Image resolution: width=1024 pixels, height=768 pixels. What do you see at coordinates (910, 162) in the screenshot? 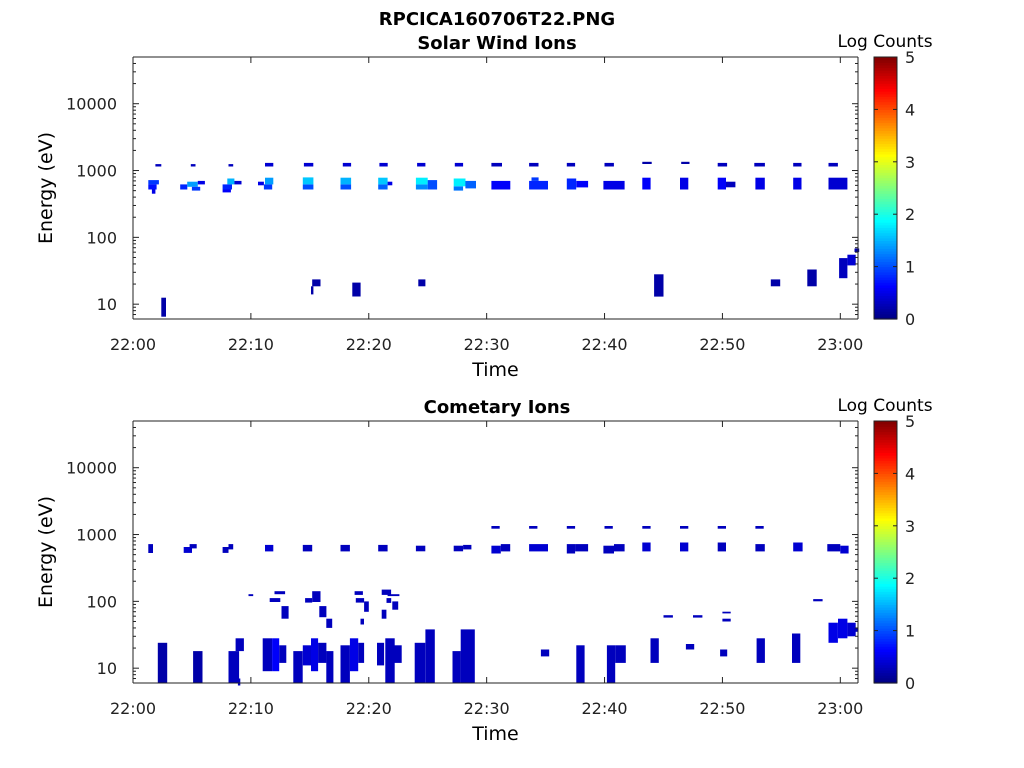
I see `colorbar-tick-label: 3` at bounding box center [910, 162].